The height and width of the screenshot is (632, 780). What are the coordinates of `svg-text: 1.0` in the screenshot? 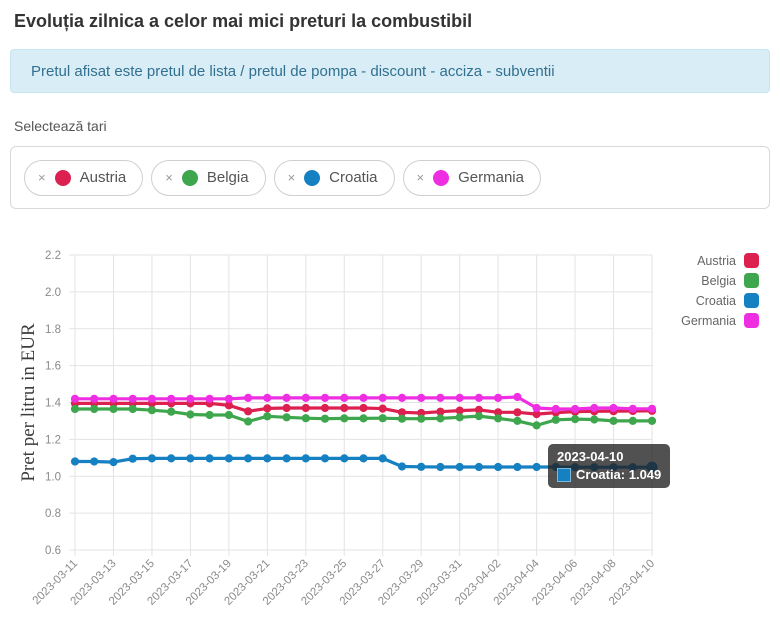 It's located at (53, 477).